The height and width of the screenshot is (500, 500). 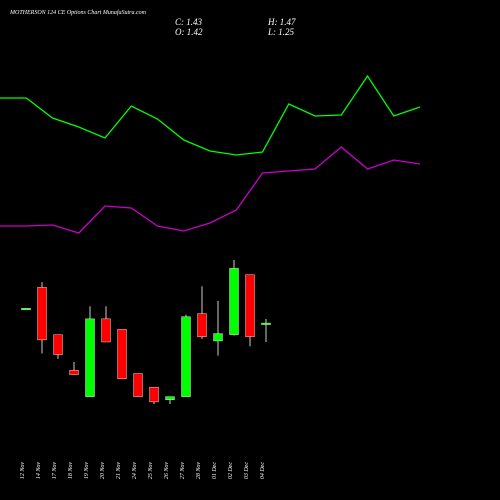 I want to click on stat-high: H: 1.47, so click(x=281, y=22).